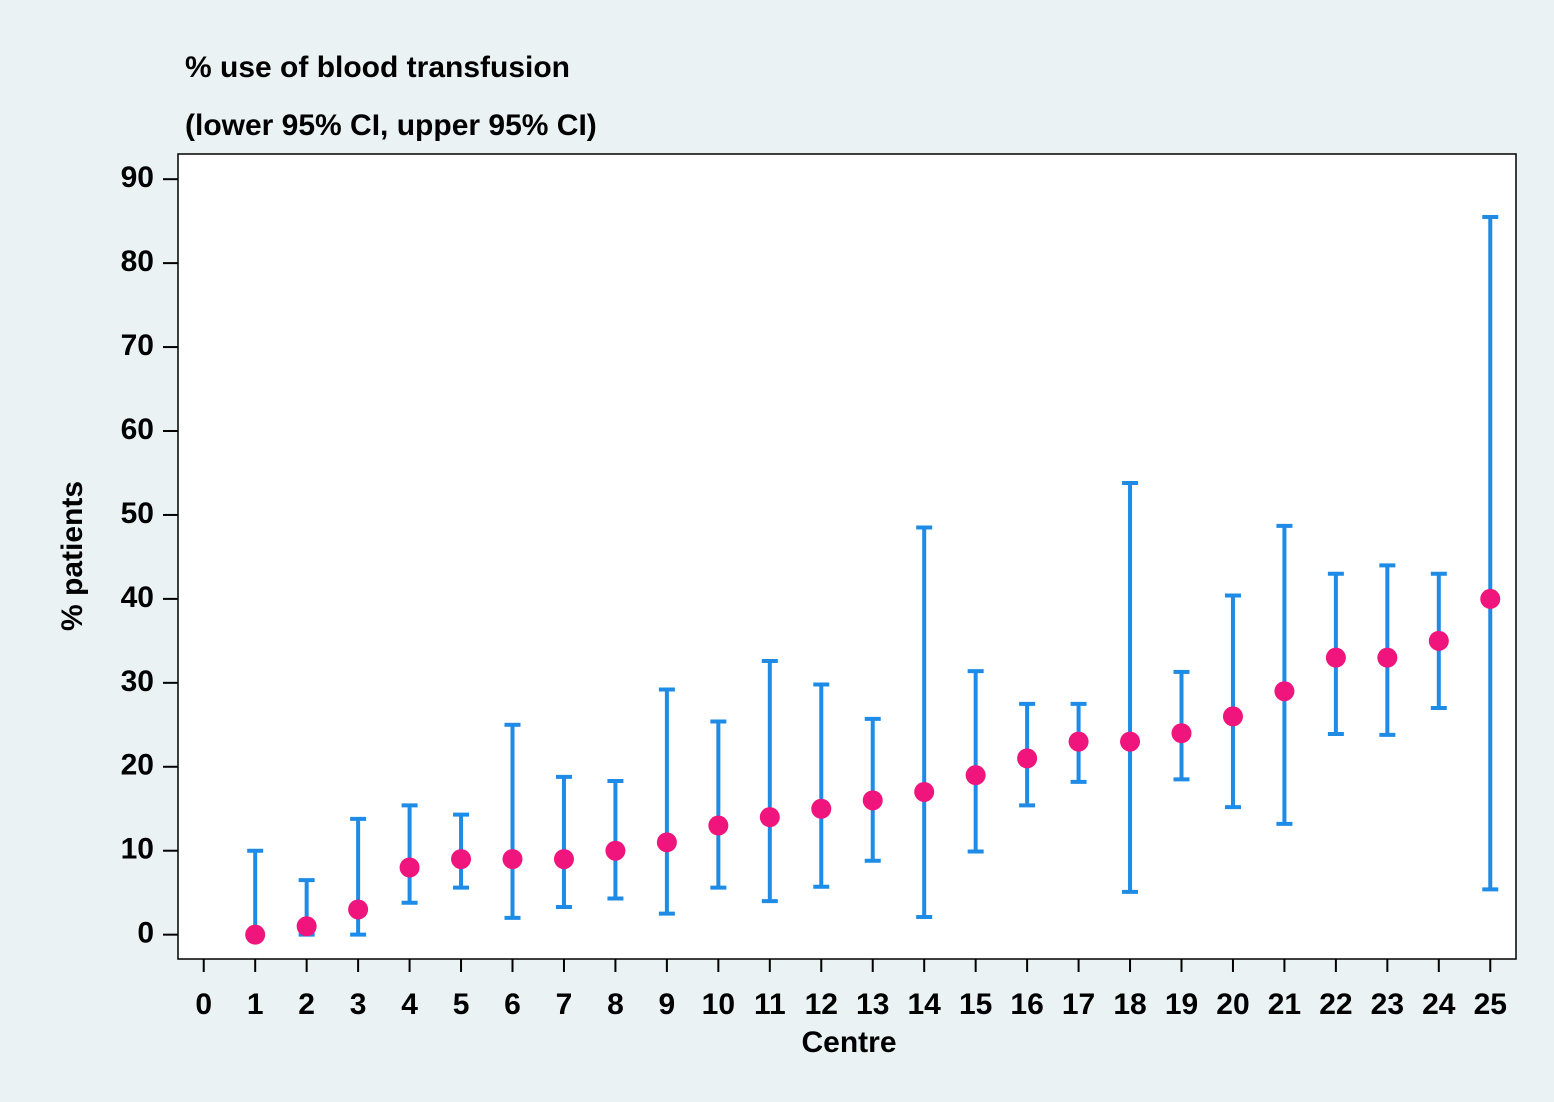 The height and width of the screenshot is (1102, 1554). I want to click on y-axis-label: % patients, so click(72, 556).